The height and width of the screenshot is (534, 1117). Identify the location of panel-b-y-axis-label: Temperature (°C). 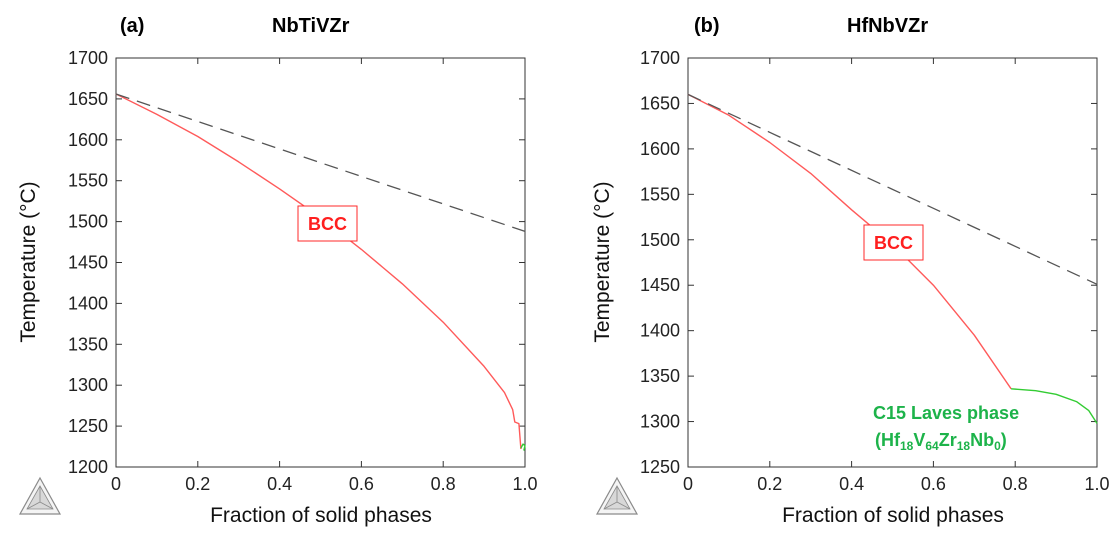
(602, 261).